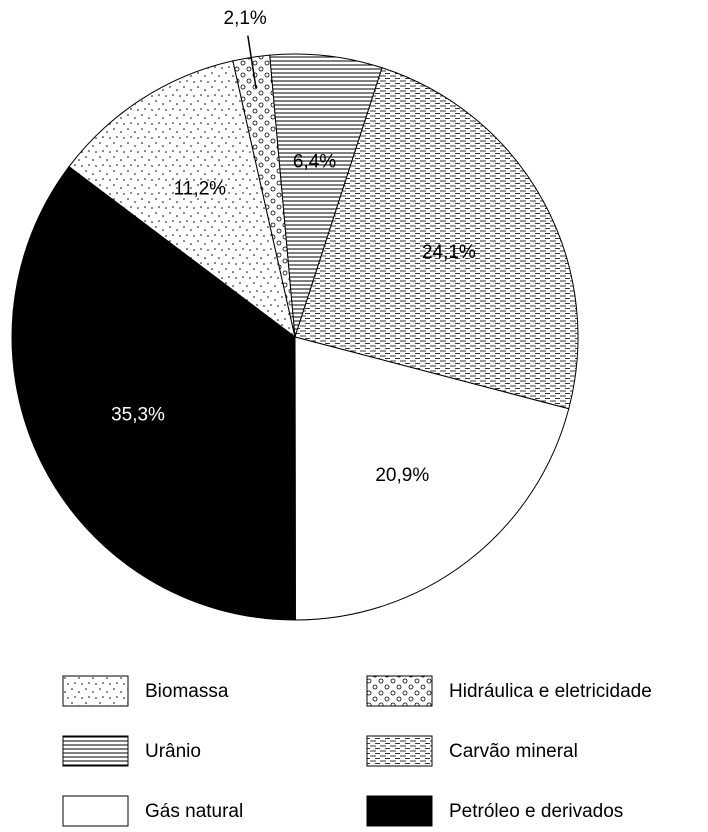  Describe the element at coordinates (200, 189) in the screenshot. I see `data-label: 11,2%` at that location.